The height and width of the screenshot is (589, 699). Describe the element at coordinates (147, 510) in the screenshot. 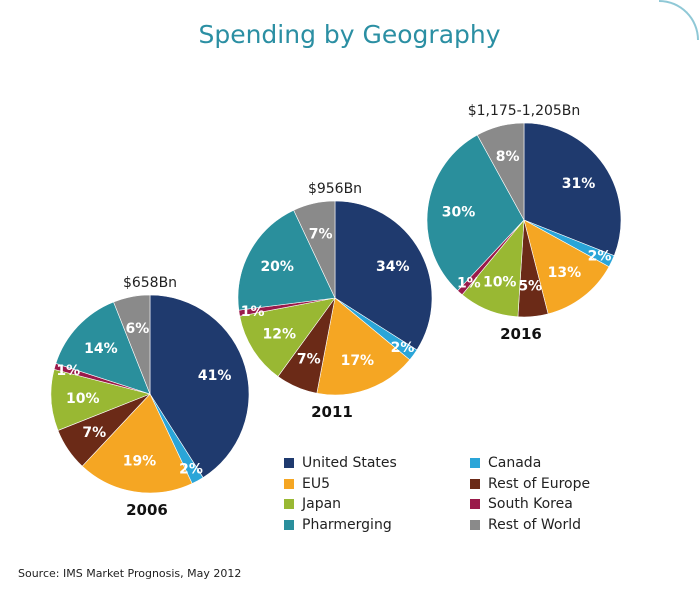

I see `pie-year-label: 2006` at that location.